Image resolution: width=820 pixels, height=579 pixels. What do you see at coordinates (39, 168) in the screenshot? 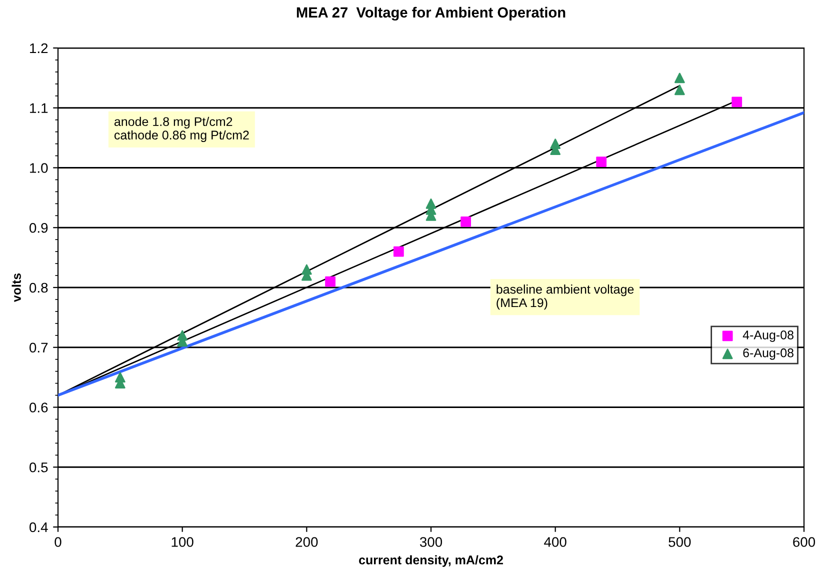
I see `y-tick-label: 1.0` at bounding box center [39, 168].